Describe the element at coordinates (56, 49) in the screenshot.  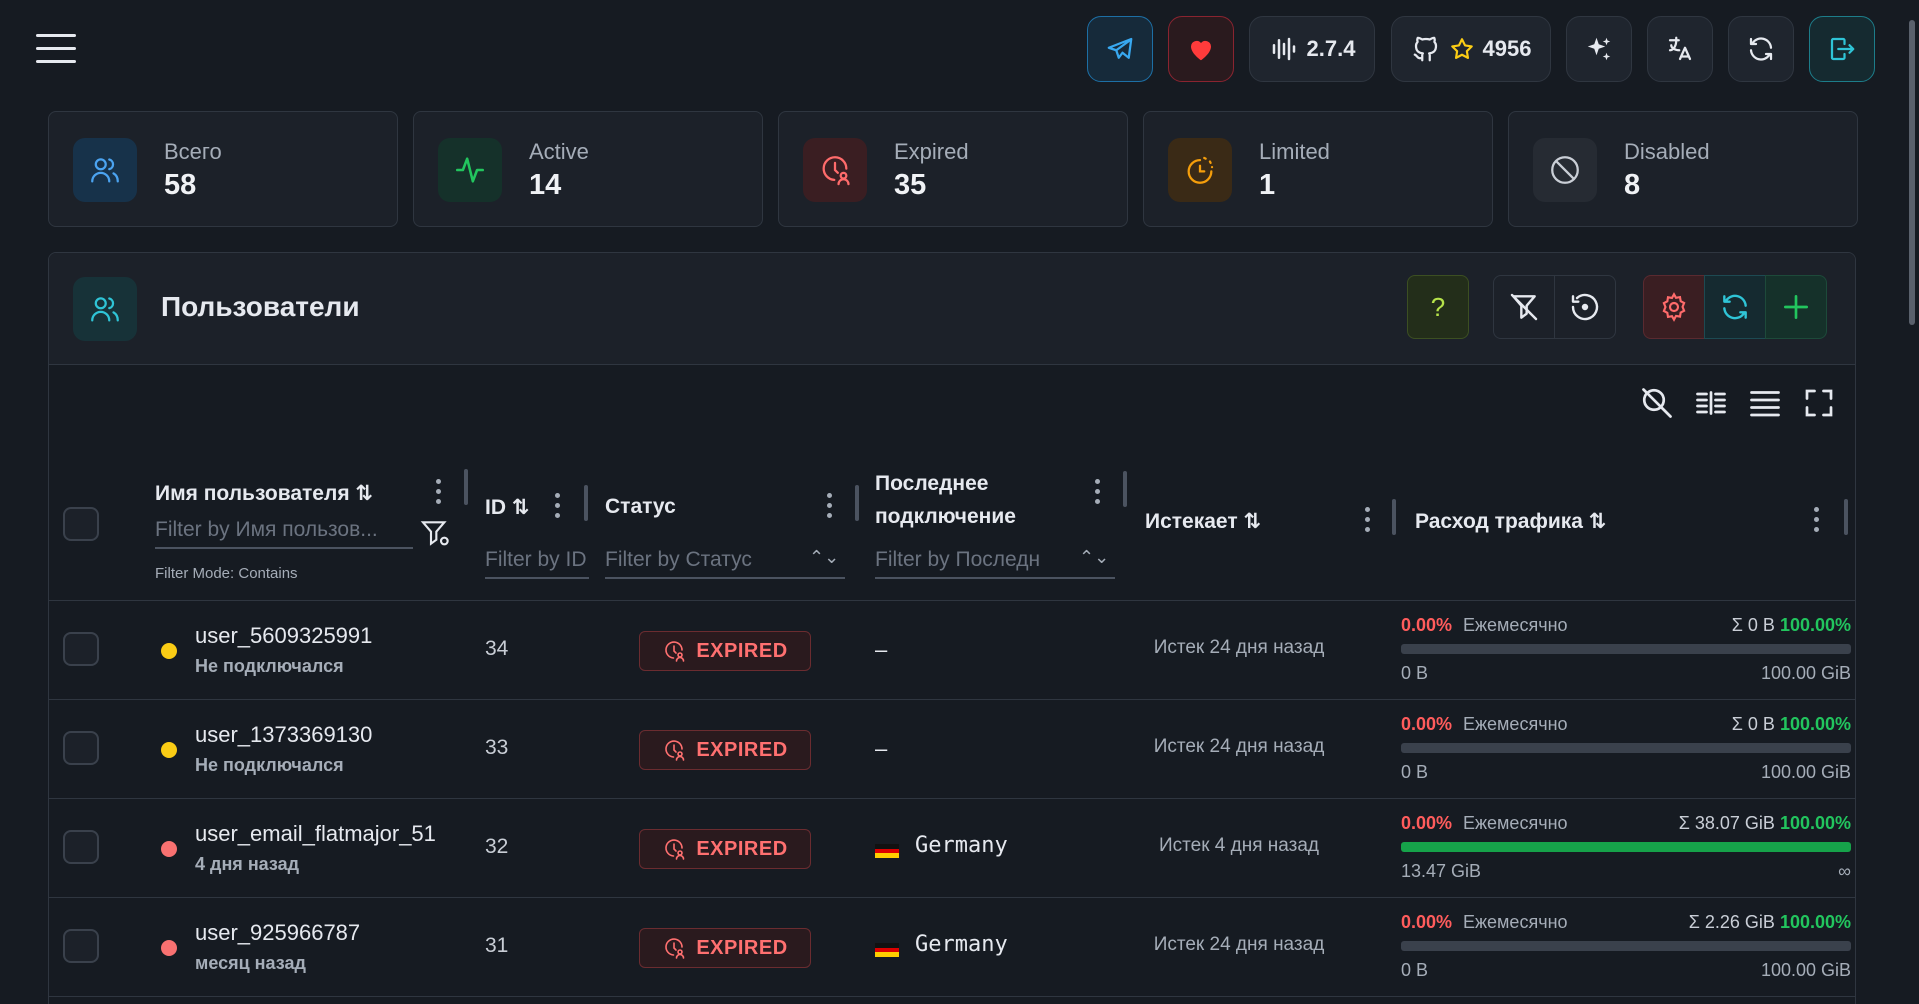
I see `menu-icon` at that location.